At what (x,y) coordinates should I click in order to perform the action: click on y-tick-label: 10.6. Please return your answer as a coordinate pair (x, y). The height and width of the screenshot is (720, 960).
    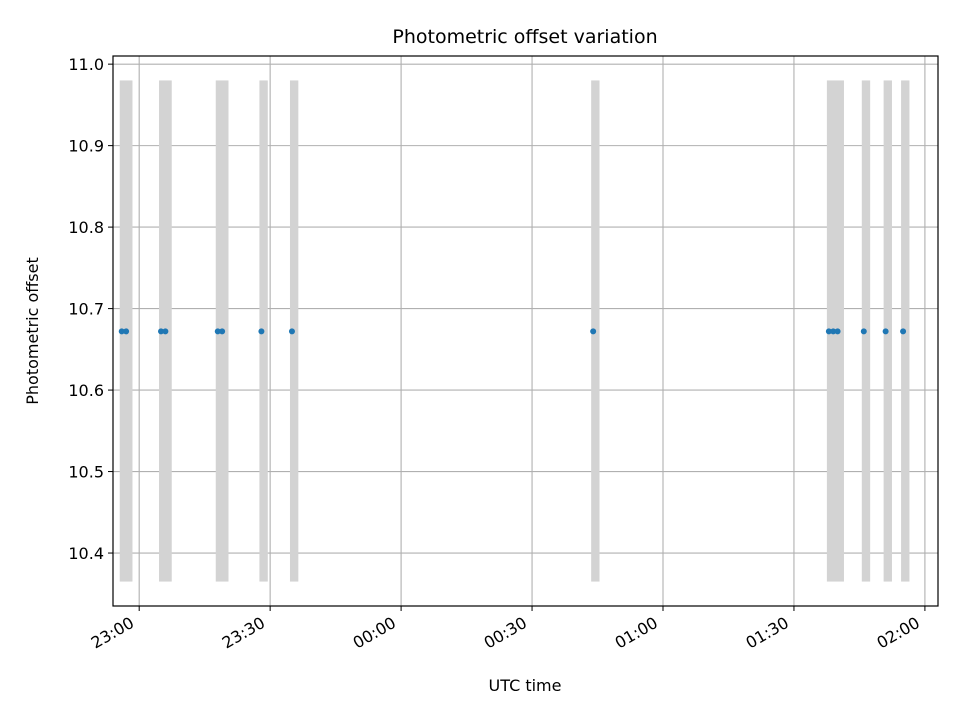
    Looking at the image, I should click on (86, 390).